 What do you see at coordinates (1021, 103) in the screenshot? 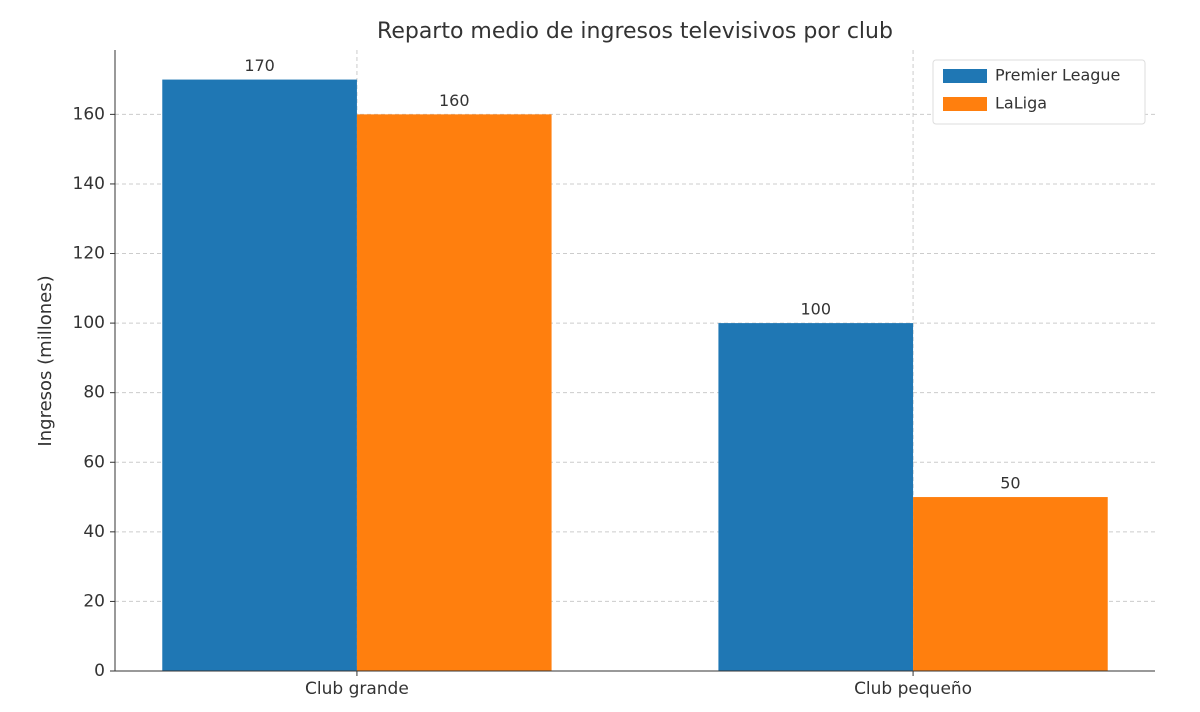
I see `legend-label: LaLiga` at bounding box center [1021, 103].